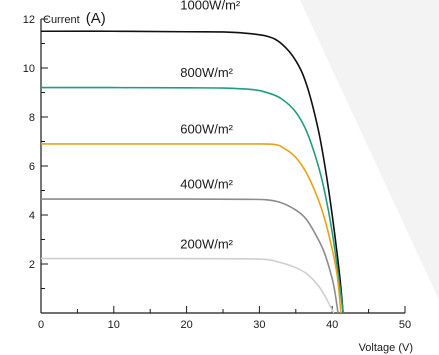  I want to click on y-axis-title-unit: (A), so click(96, 18).